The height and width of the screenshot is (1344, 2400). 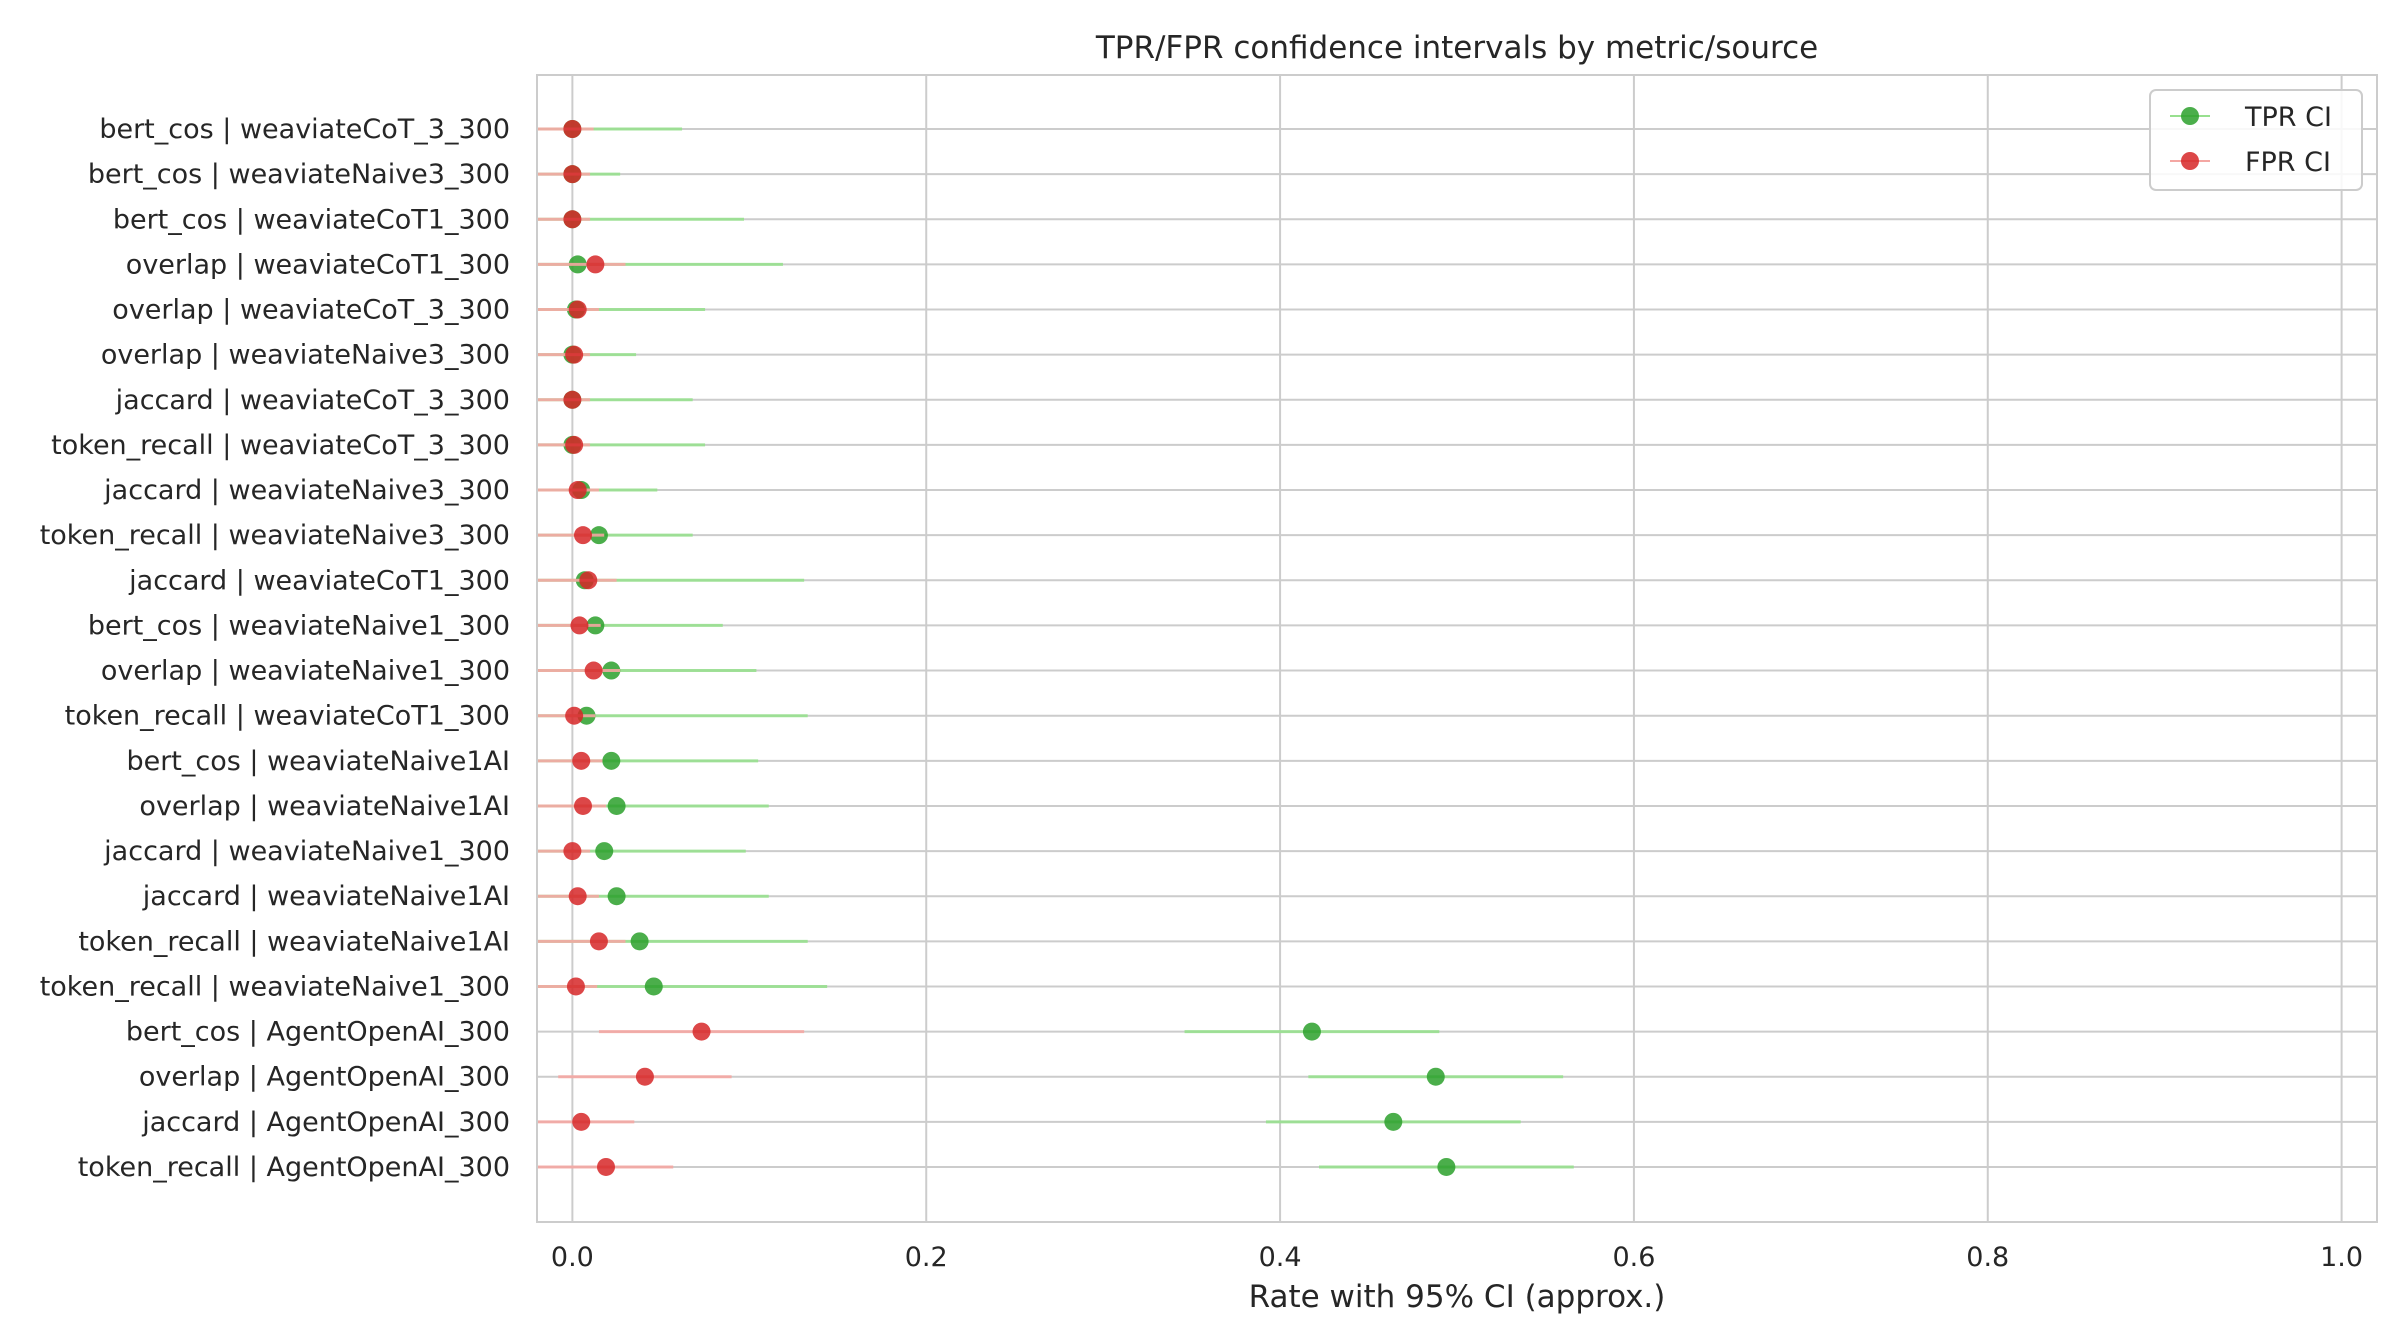 What do you see at coordinates (275, 535) in the screenshot?
I see `y-tick-label: token_recall | weaviateNaive3_300` at bounding box center [275, 535].